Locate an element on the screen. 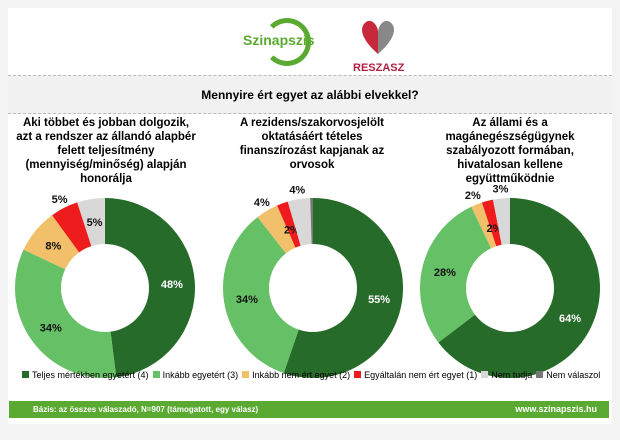  donut-chart-2: 55%34%4%2%4% is located at coordinates (313, 281).